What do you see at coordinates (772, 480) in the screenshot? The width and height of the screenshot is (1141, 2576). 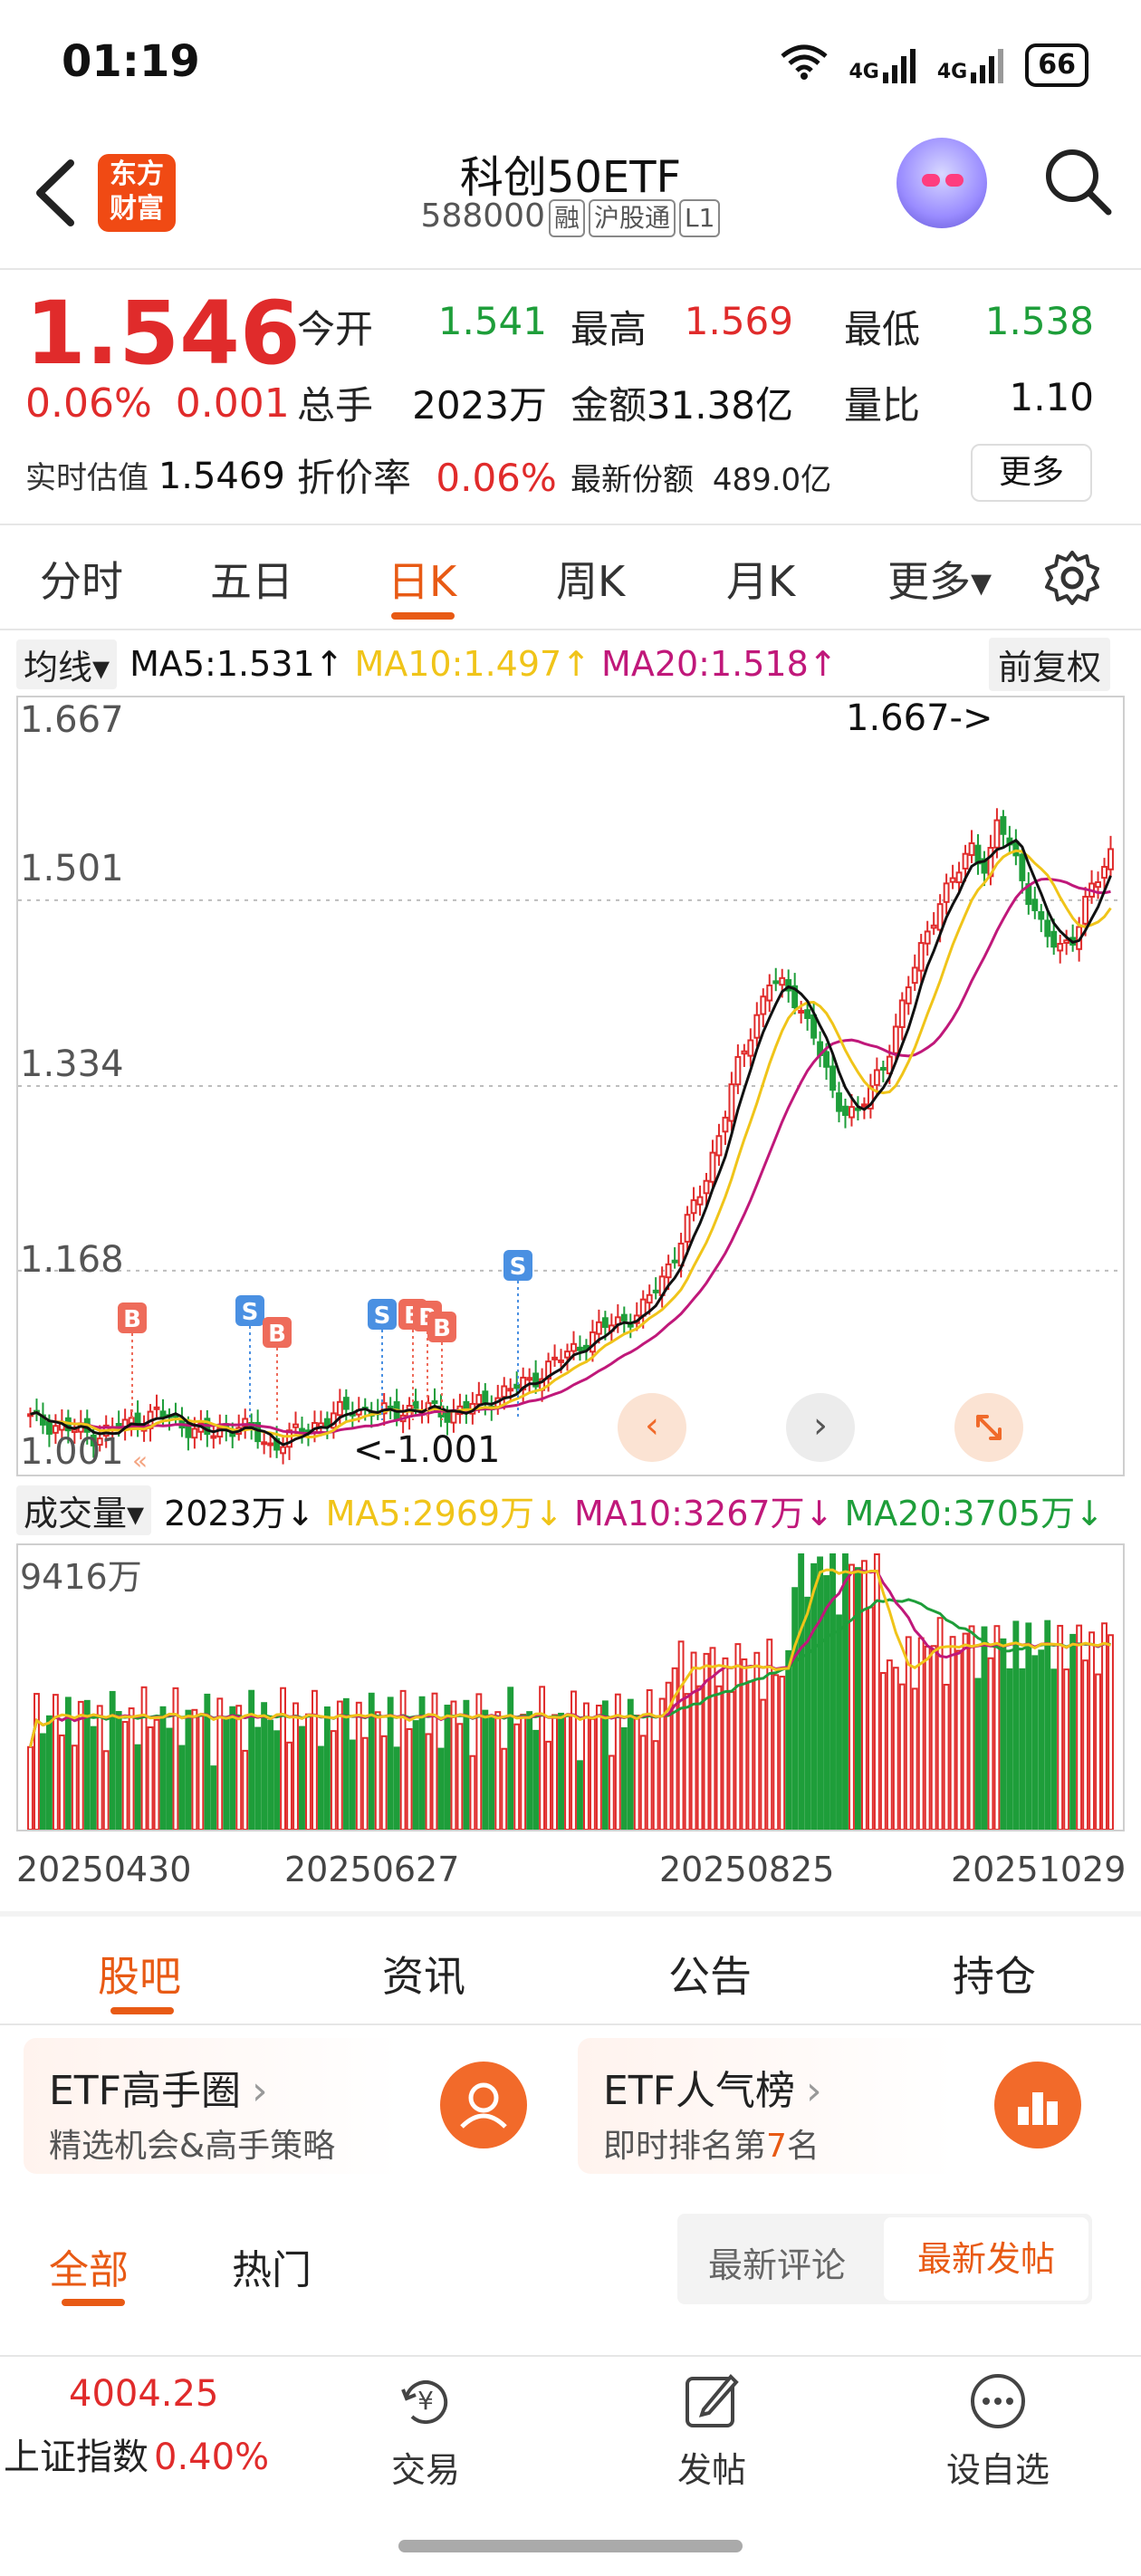 I see `shares-value: 489.0亿` at bounding box center [772, 480].